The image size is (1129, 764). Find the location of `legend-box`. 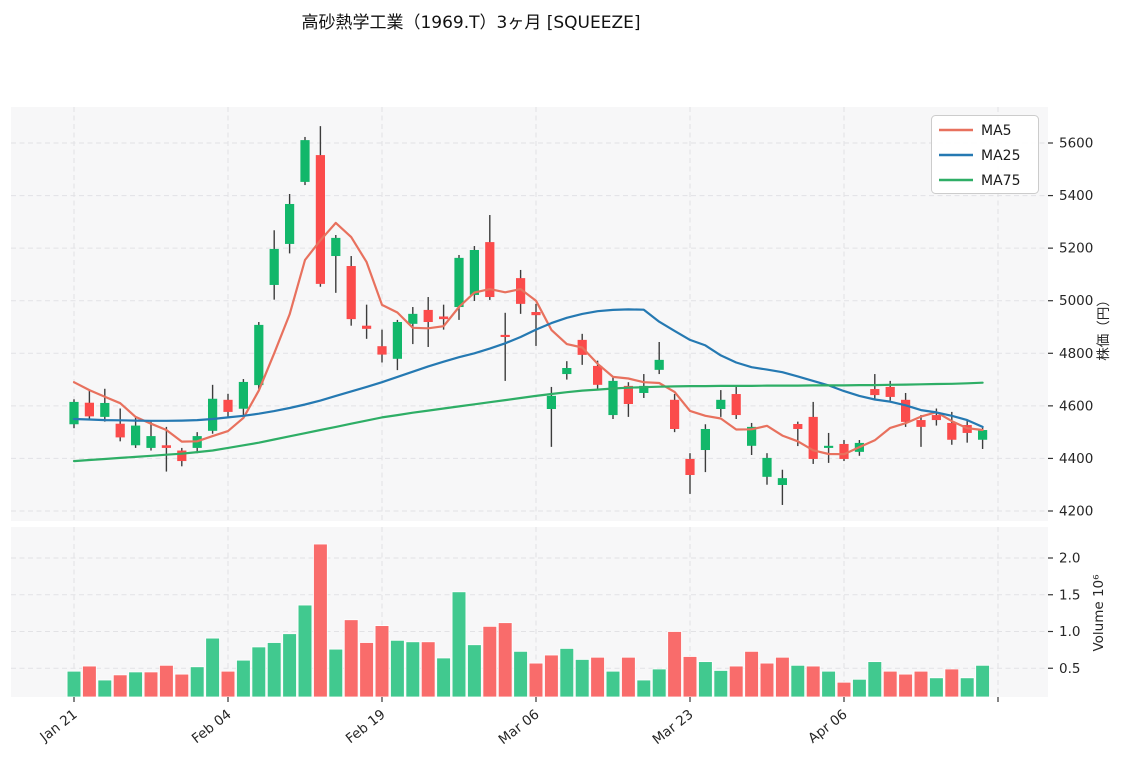

legend-box is located at coordinates (985, 154).